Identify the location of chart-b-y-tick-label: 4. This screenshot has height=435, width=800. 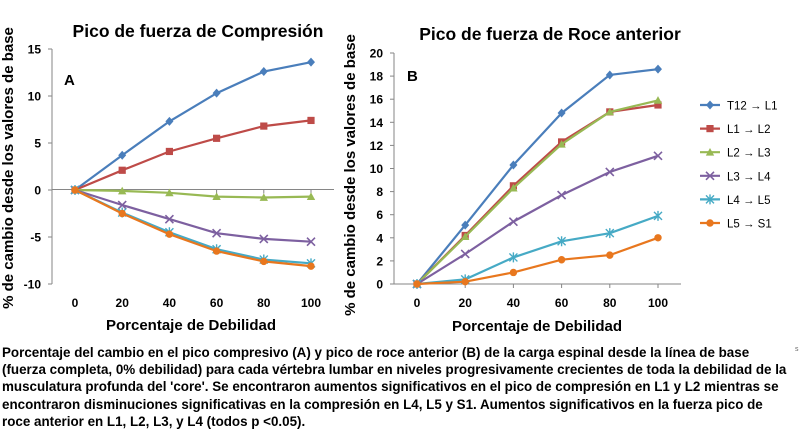
(379, 238).